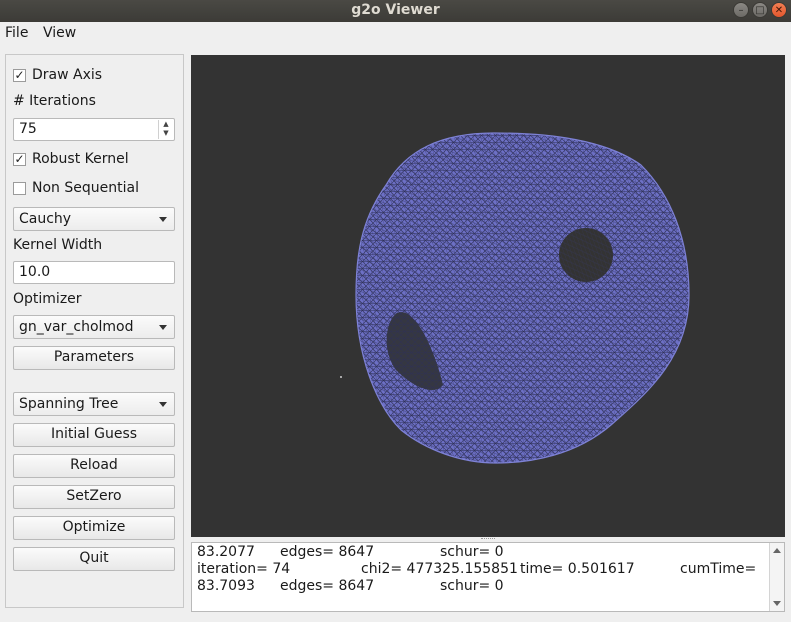 Image resolution: width=791 pixels, height=622 pixels. What do you see at coordinates (94, 559) in the screenshot?
I see `quit-button: Quit` at bounding box center [94, 559].